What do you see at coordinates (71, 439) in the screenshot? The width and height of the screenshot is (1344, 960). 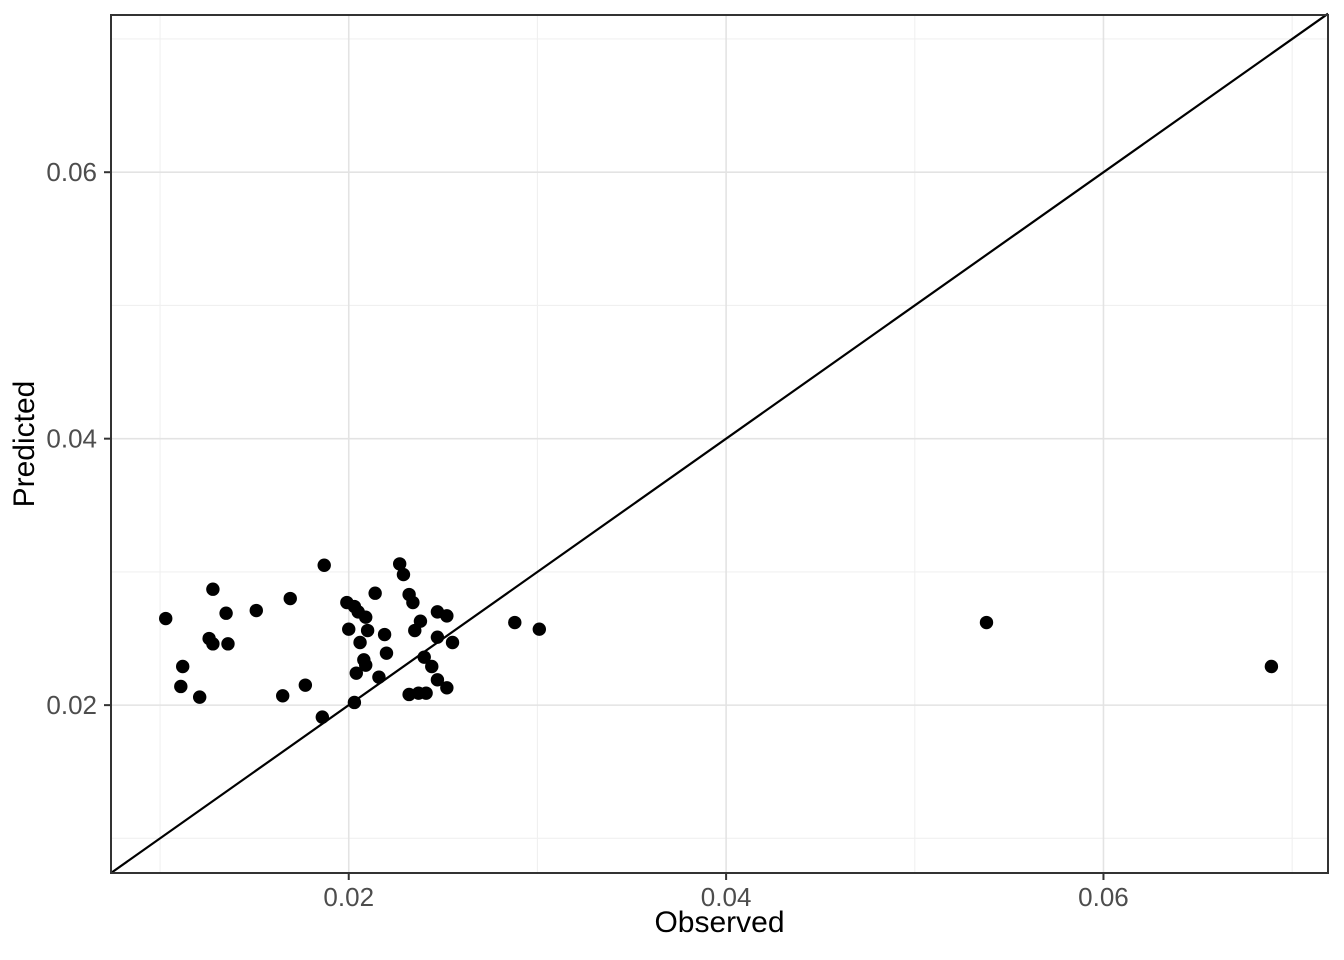 I see `y-tick-label: 0.04` at bounding box center [71, 439].